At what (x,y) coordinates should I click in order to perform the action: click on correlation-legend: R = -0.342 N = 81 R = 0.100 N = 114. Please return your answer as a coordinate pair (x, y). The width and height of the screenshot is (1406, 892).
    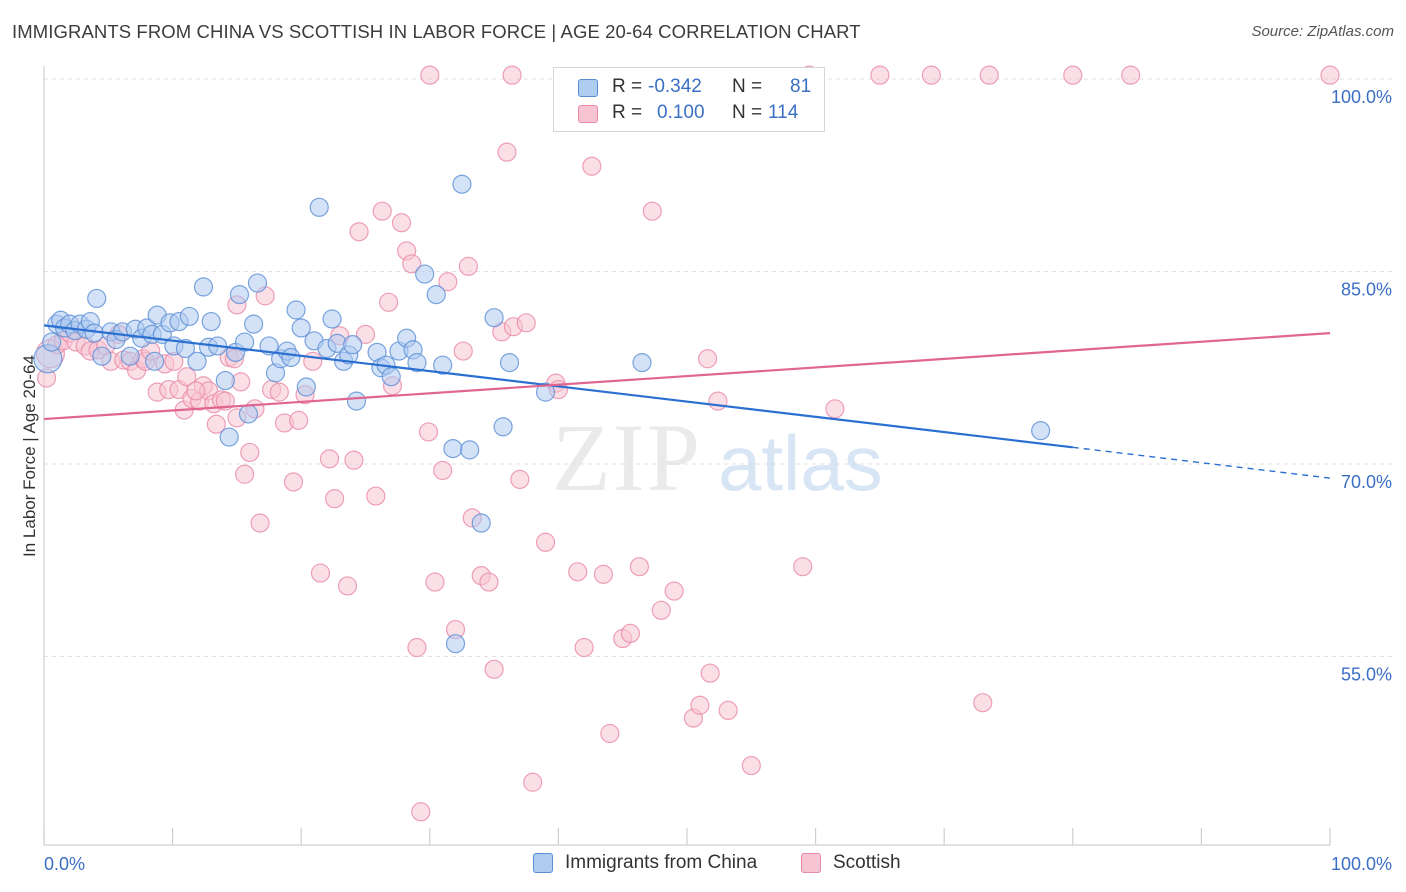
    Looking at the image, I should click on (689, 99).